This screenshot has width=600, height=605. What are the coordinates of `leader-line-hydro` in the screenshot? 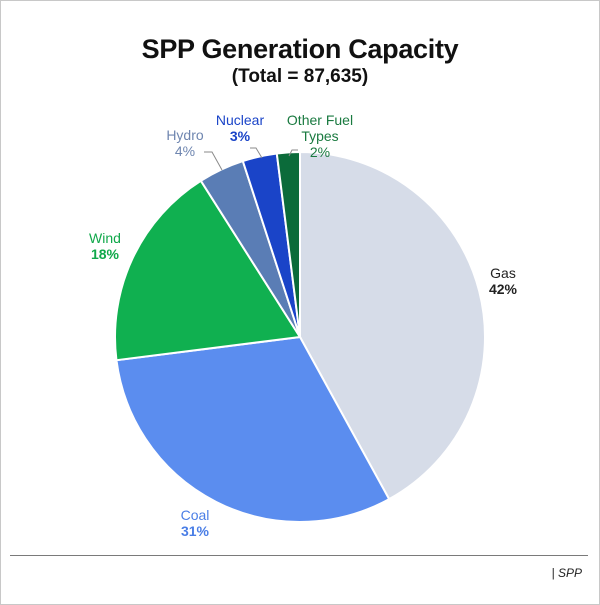 It's located at (213, 161).